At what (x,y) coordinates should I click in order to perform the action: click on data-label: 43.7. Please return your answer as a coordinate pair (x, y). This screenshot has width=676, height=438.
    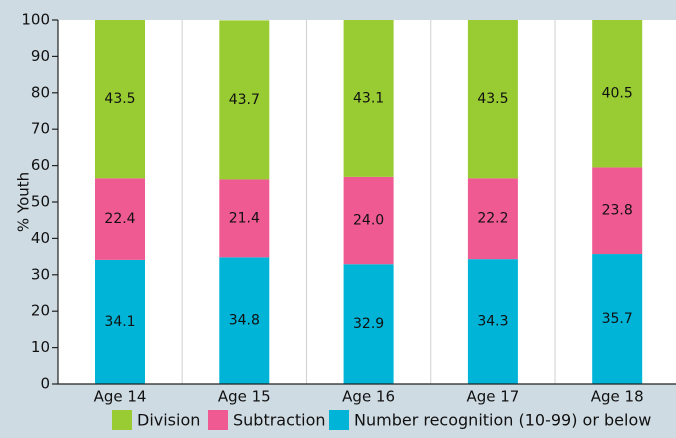
    Looking at the image, I should click on (244, 100).